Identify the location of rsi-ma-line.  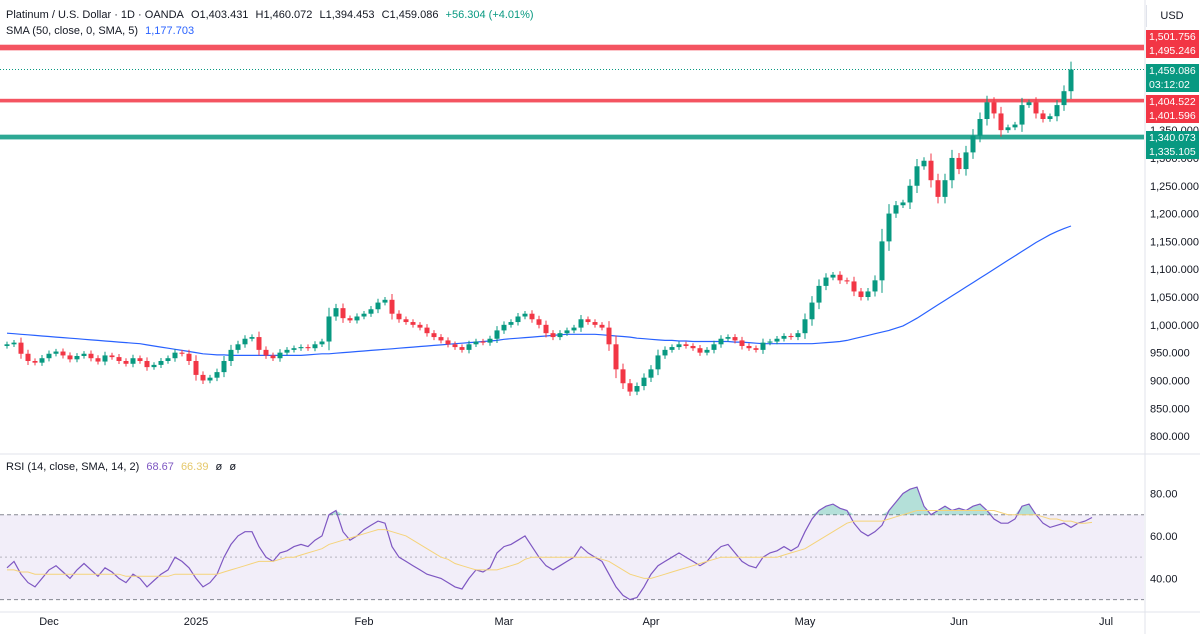
(550, 544).